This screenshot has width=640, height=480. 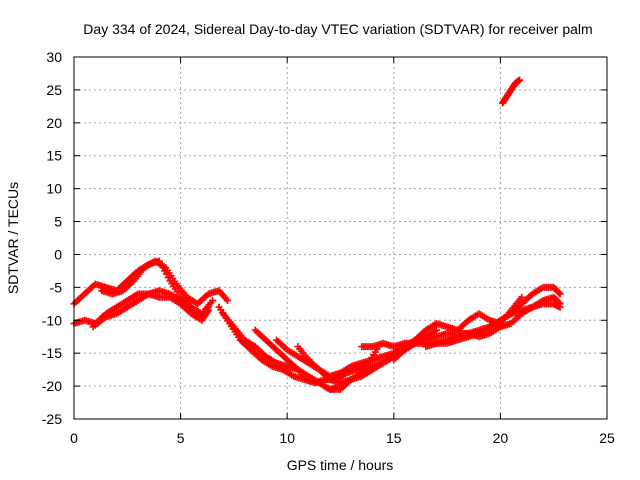 What do you see at coordinates (58, 222) in the screenshot?
I see `y-tick-label: 5` at bounding box center [58, 222].